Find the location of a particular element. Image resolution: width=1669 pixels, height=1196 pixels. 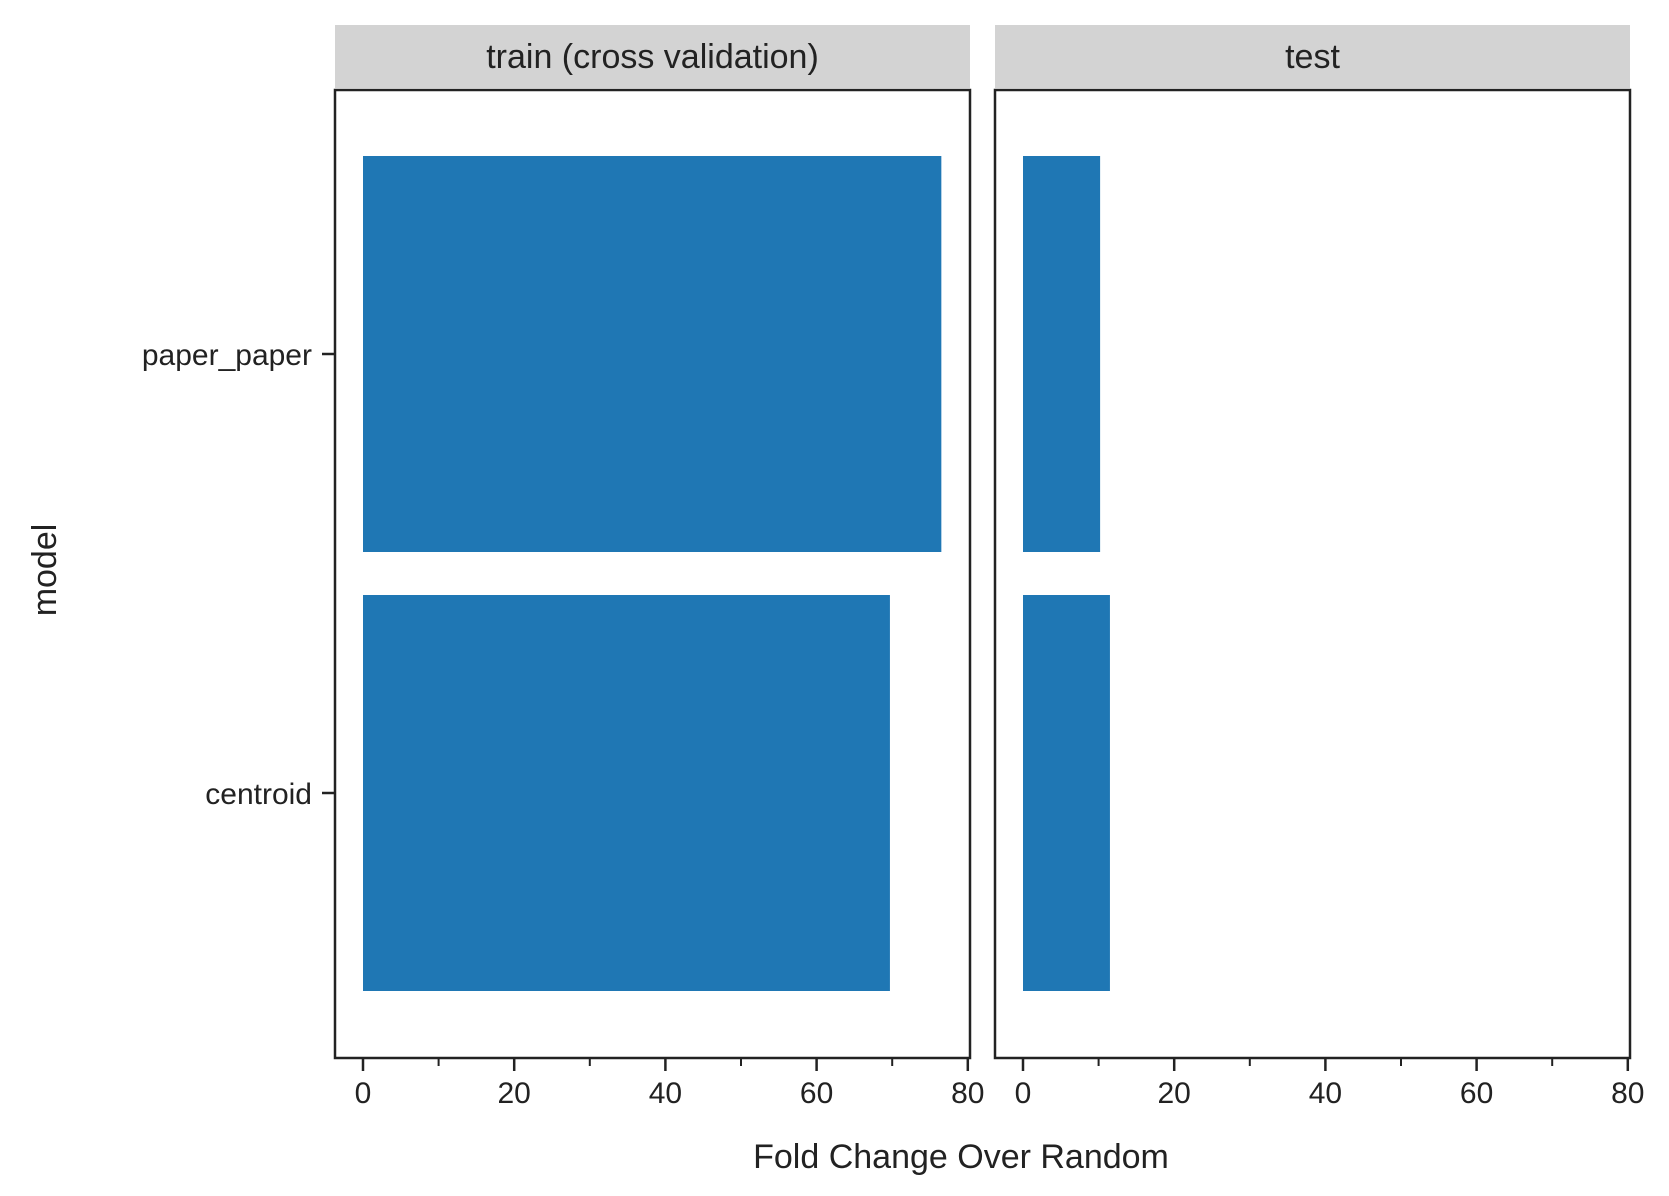

y-axis-label: model is located at coordinates (45, 570).